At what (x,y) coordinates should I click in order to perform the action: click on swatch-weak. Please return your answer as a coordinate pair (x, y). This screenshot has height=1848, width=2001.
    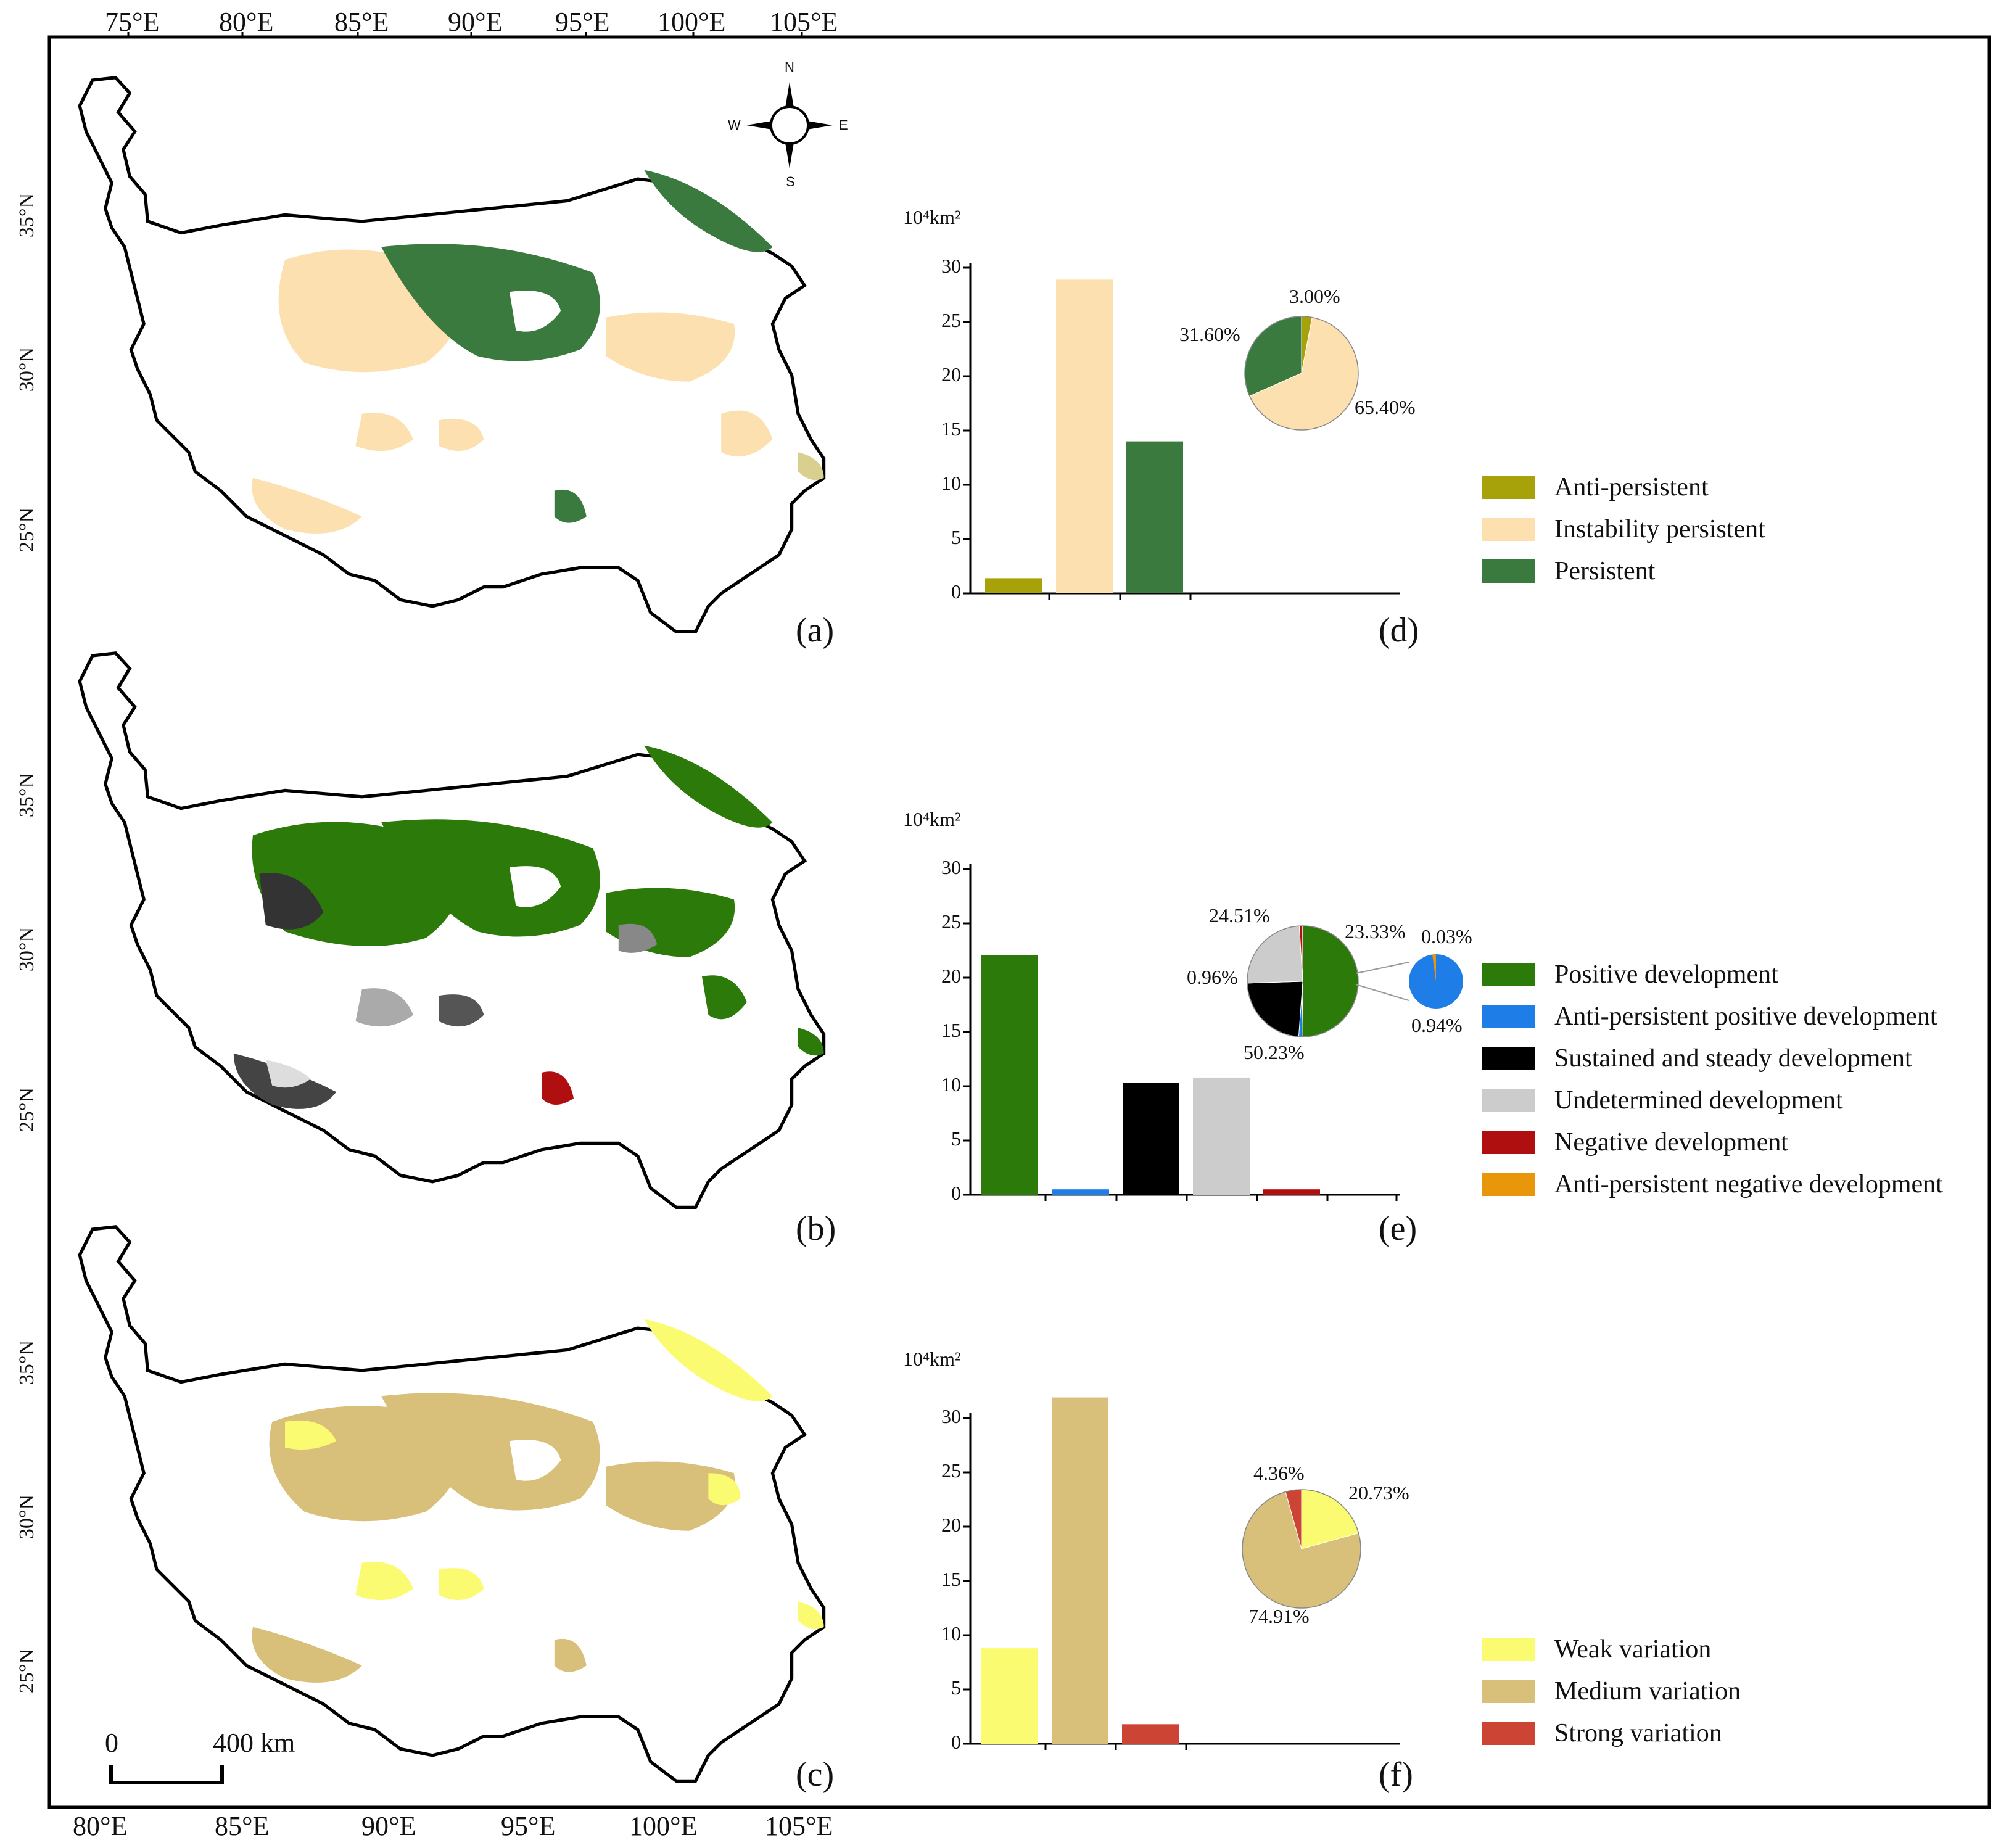
    Looking at the image, I should click on (1508, 1649).